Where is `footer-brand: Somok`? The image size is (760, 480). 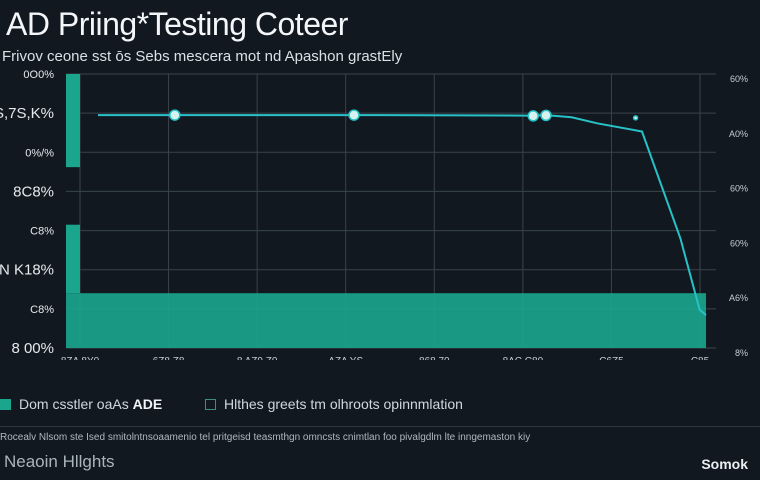 footer-brand: Somok is located at coordinates (724, 464).